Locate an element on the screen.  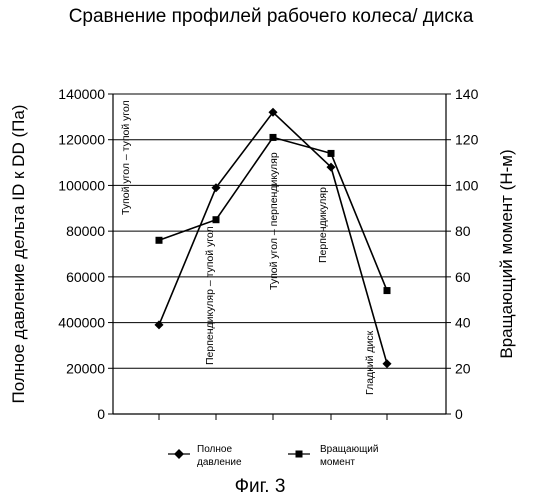
x-ticks is located at coordinates (273, 417).